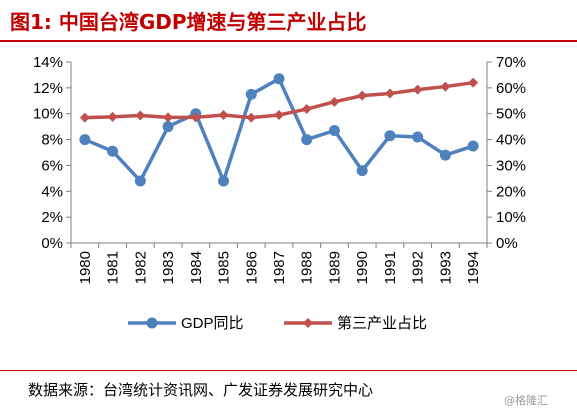  Describe the element at coordinates (445, 267) in the screenshot. I see `x-axis-tick-label: 1993` at that location.